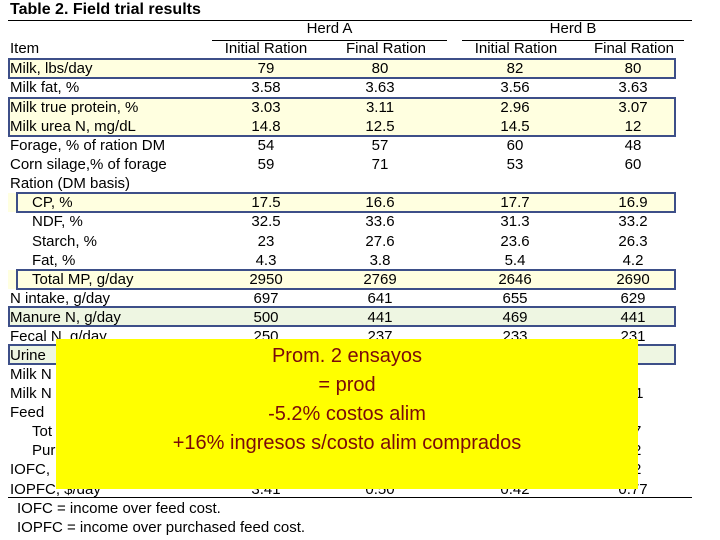 This screenshot has width=720, height=540. What do you see at coordinates (360, 183) in the screenshot?
I see `table-row: Ration (DM basis)` at bounding box center [360, 183].